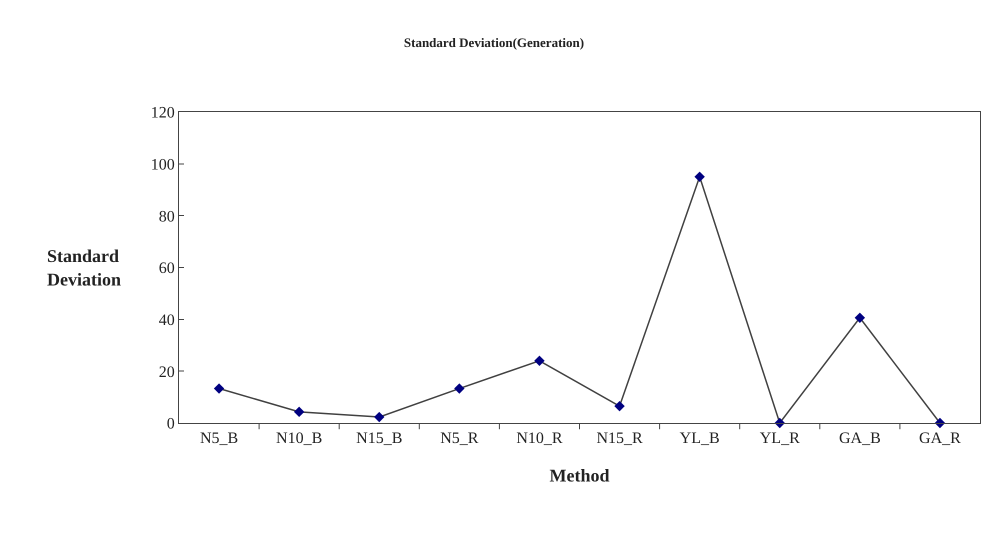 The height and width of the screenshot is (539, 988). What do you see at coordinates (619, 439) in the screenshot?
I see `x-tick-label: N15_R` at bounding box center [619, 439].